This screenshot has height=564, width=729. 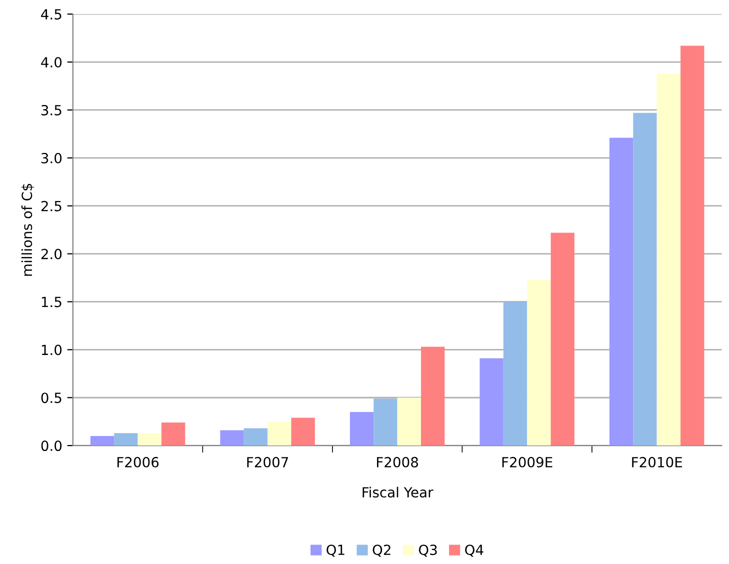 I want to click on y-tick-label: 2.5, so click(x=51, y=206).